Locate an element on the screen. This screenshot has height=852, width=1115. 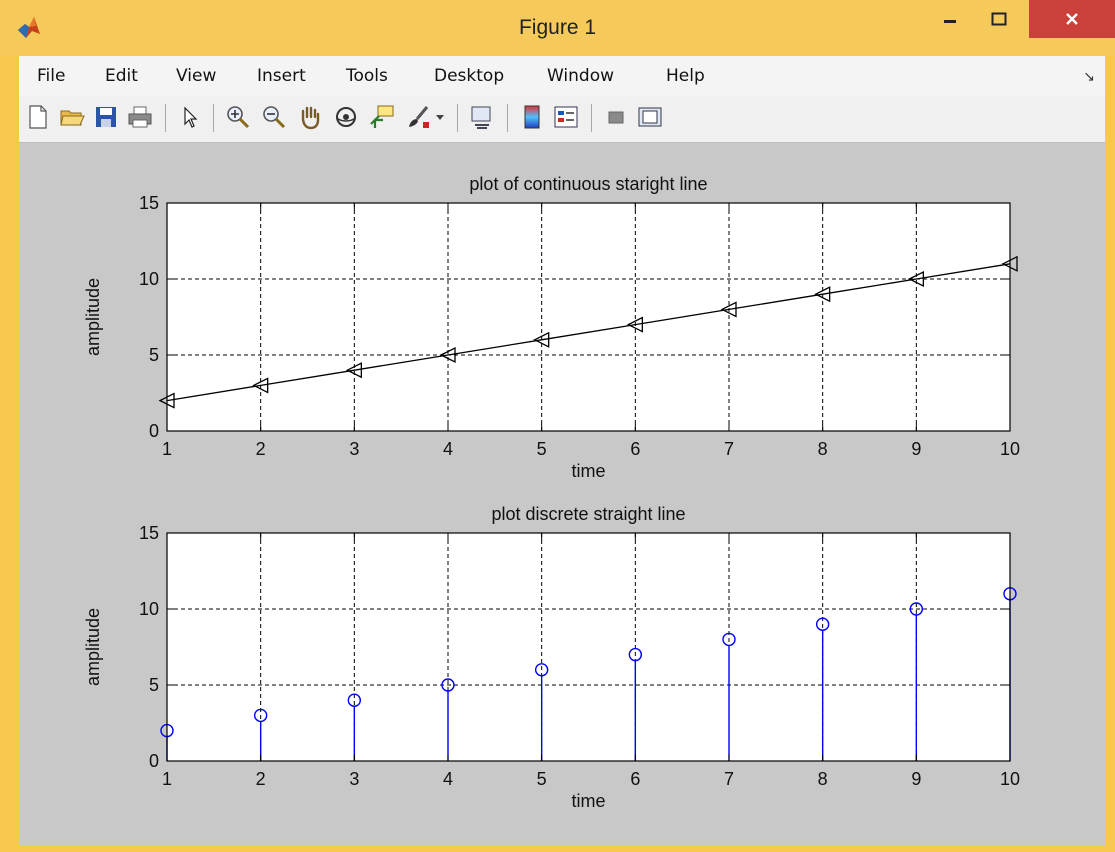
colorbar-icon is located at coordinates (532, 117).